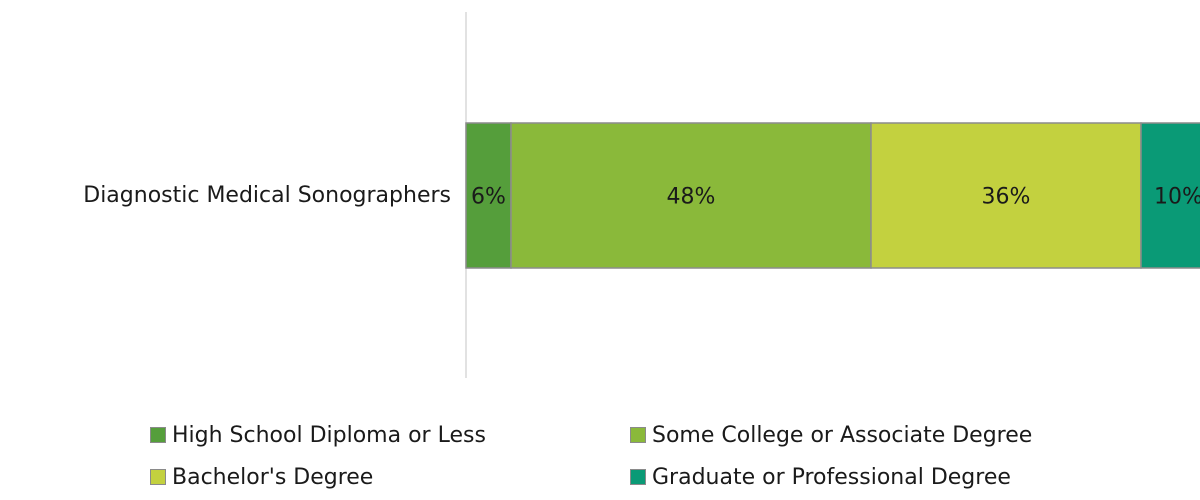  I want to click on legend-label-high-school: High School Diploma or Less, so click(329, 435).